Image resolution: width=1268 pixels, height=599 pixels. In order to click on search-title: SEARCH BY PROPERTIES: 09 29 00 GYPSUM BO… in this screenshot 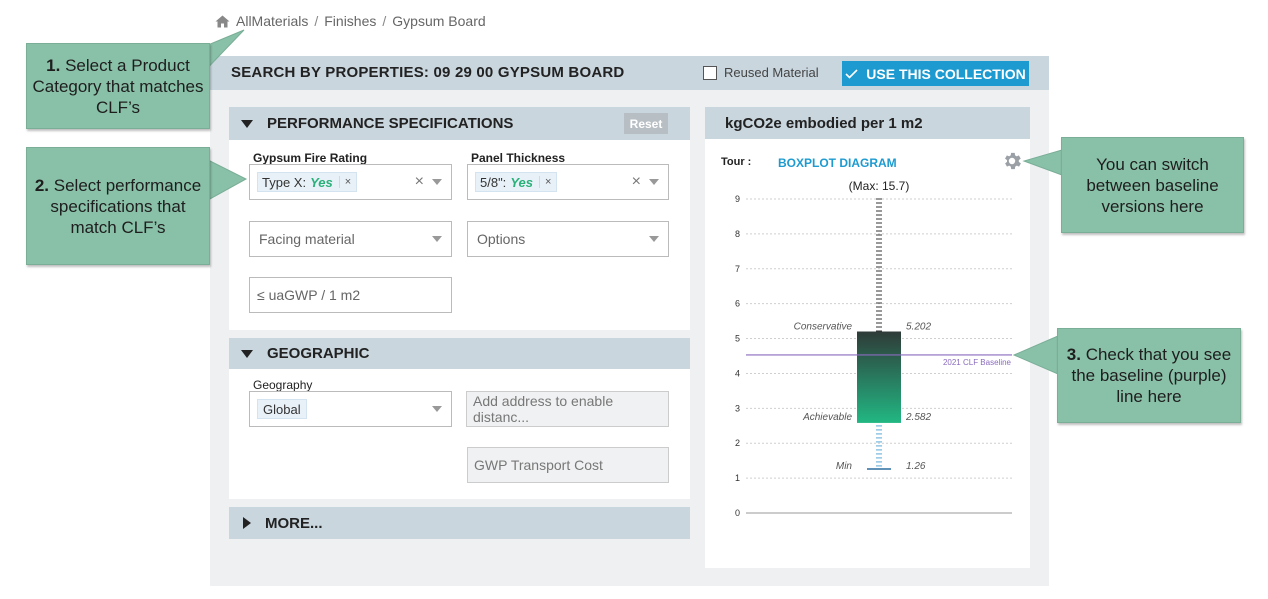, I will do `click(428, 72)`.